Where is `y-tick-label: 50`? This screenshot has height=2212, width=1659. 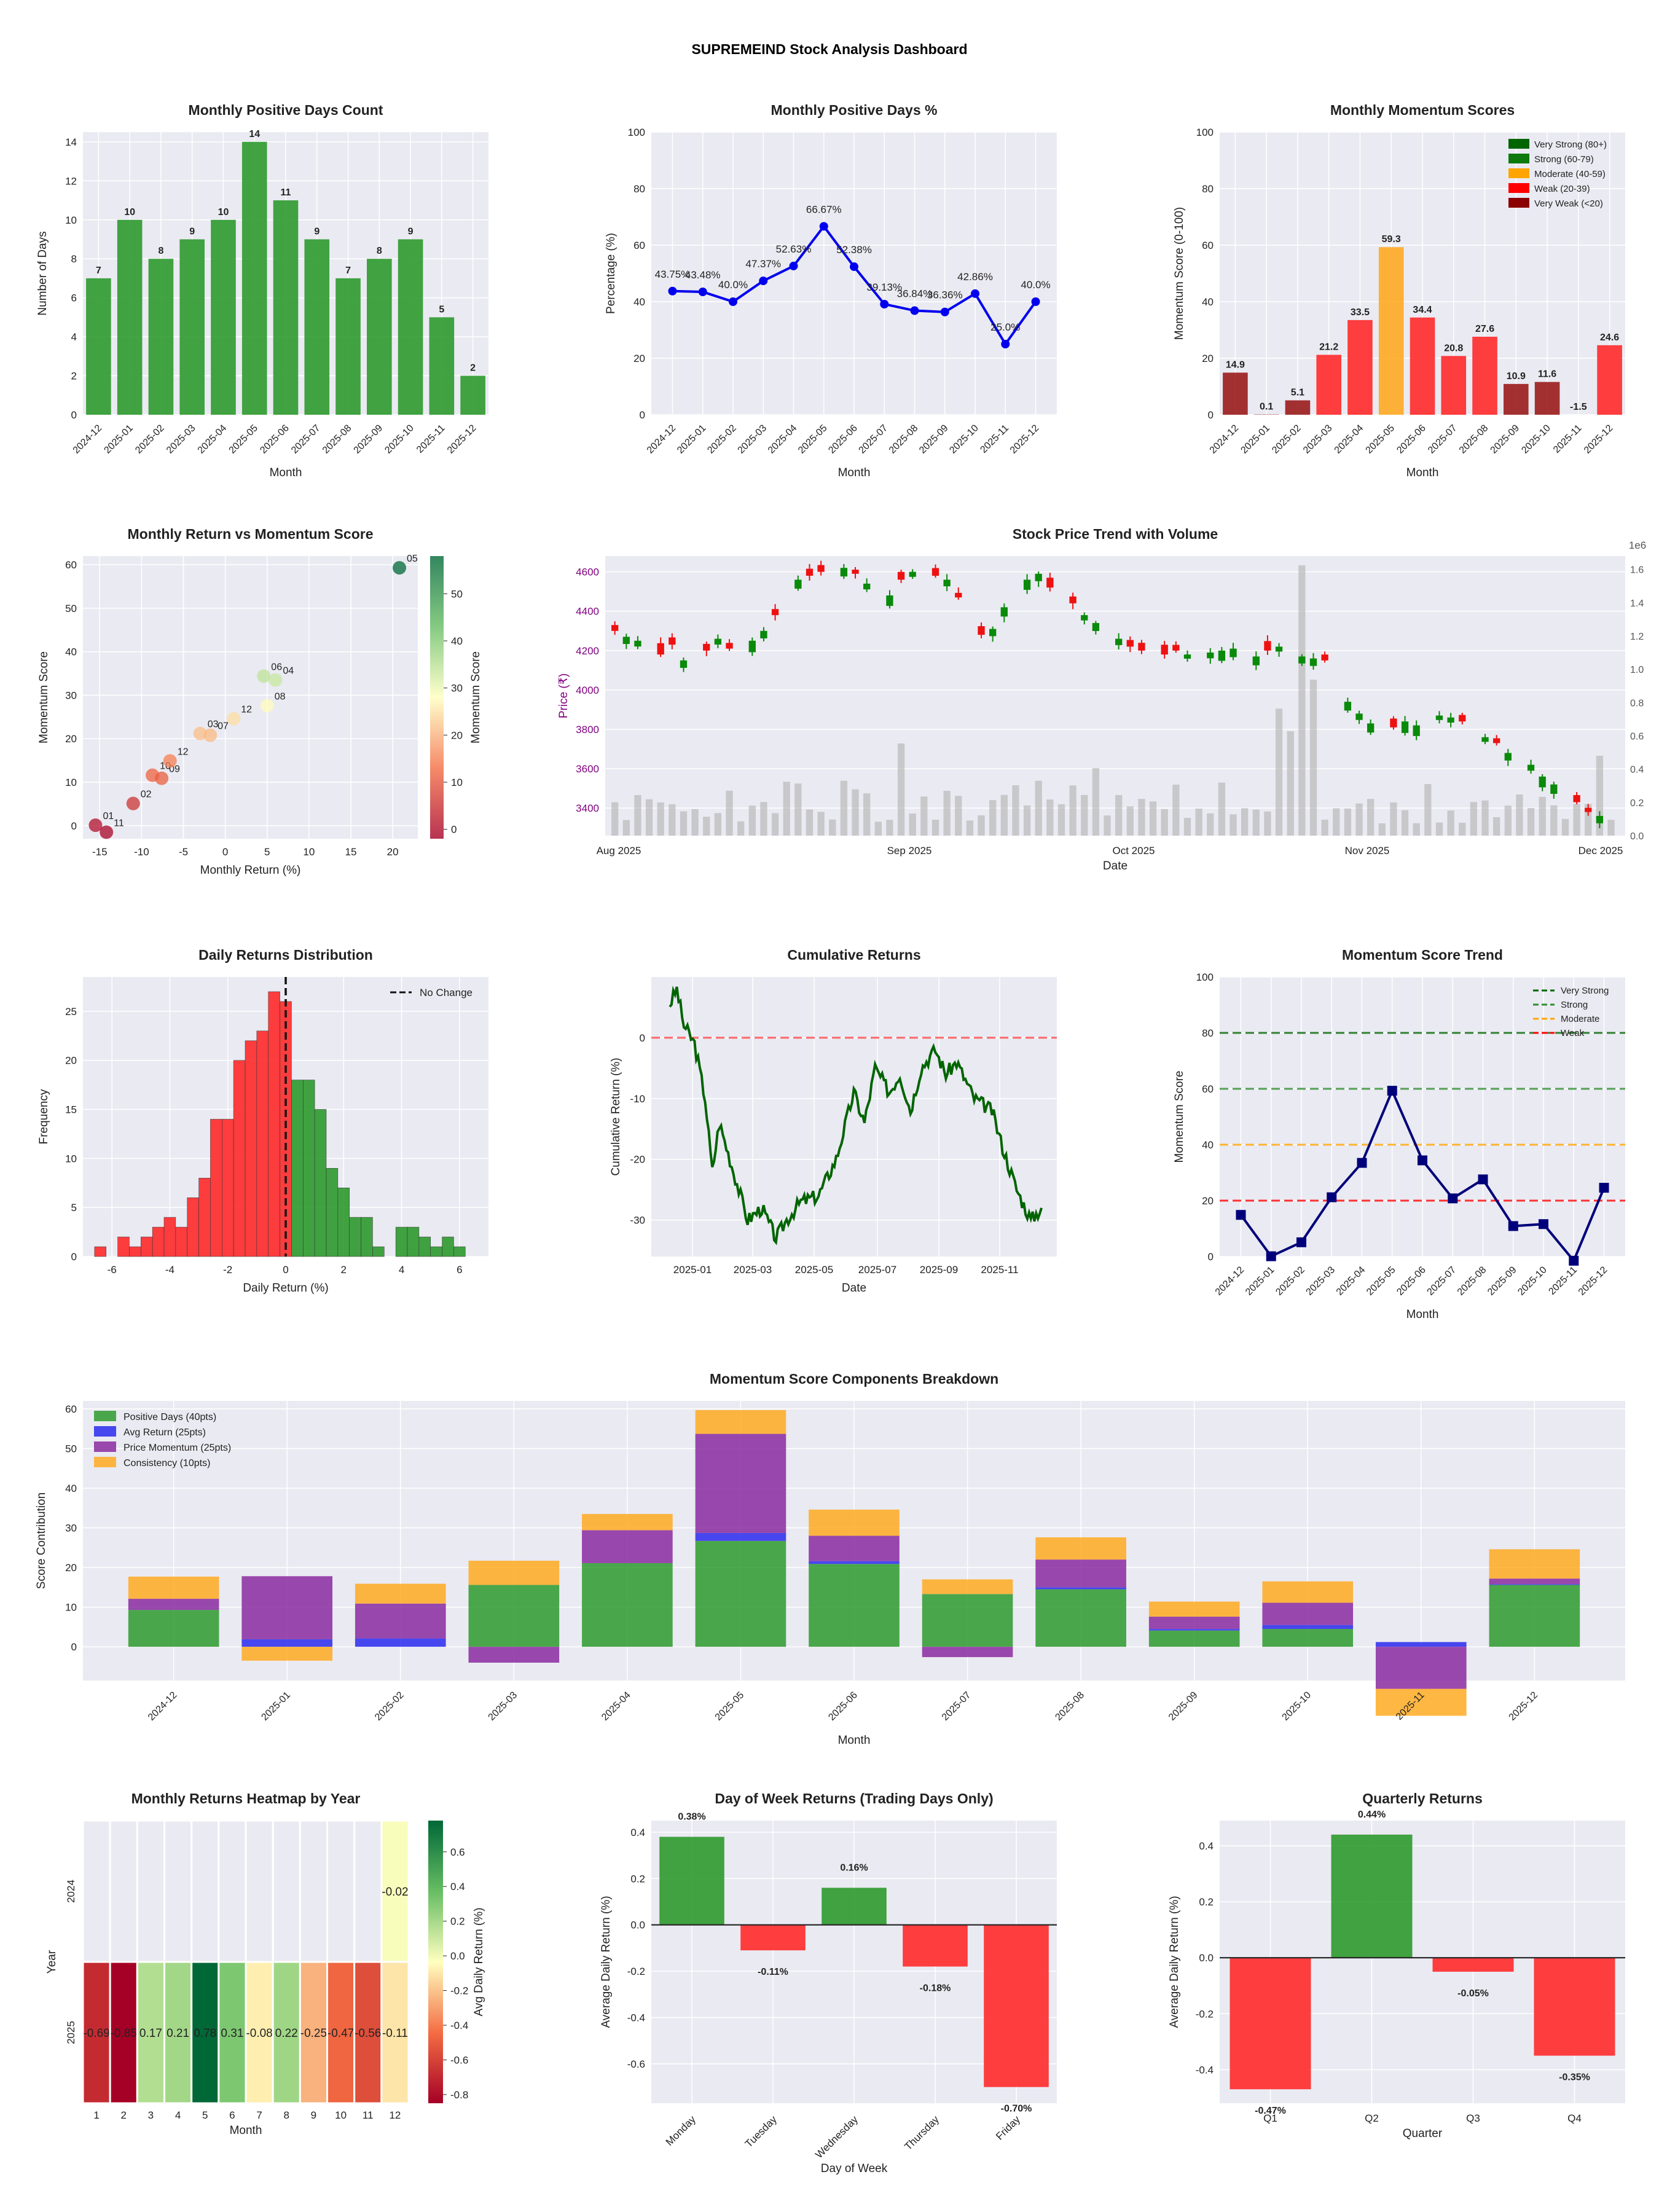 y-tick-label: 50 is located at coordinates (71, 1448).